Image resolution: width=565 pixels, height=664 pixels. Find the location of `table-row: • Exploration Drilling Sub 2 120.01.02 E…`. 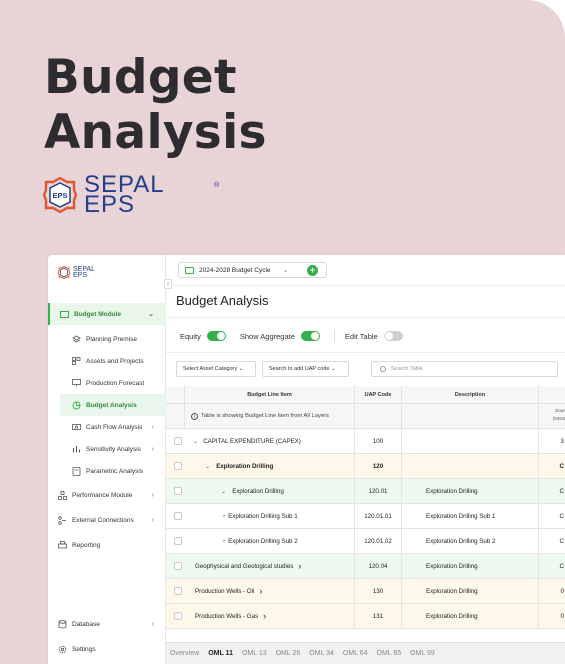

table-row: • Exploration Drilling Sub 2 120.01.02 E… is located at coordinates (365, 541).